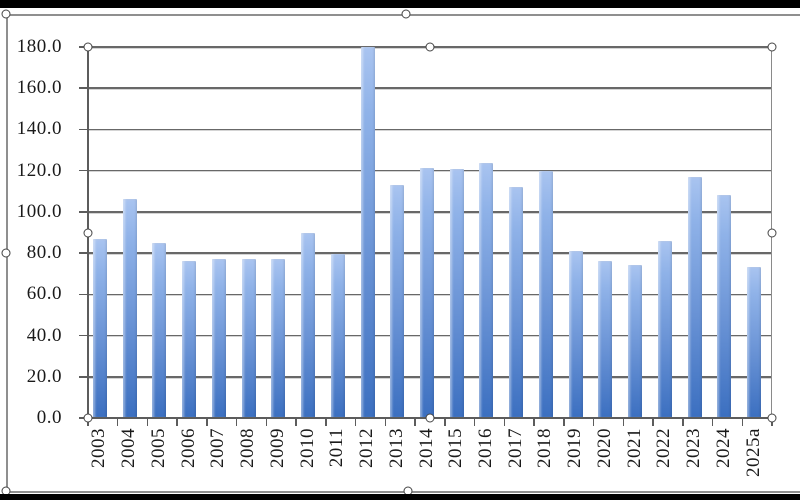  Describe the element at coordinates (88, 418) in the screenshot. I see `selection-handle-plot-bottom-left` at that location.